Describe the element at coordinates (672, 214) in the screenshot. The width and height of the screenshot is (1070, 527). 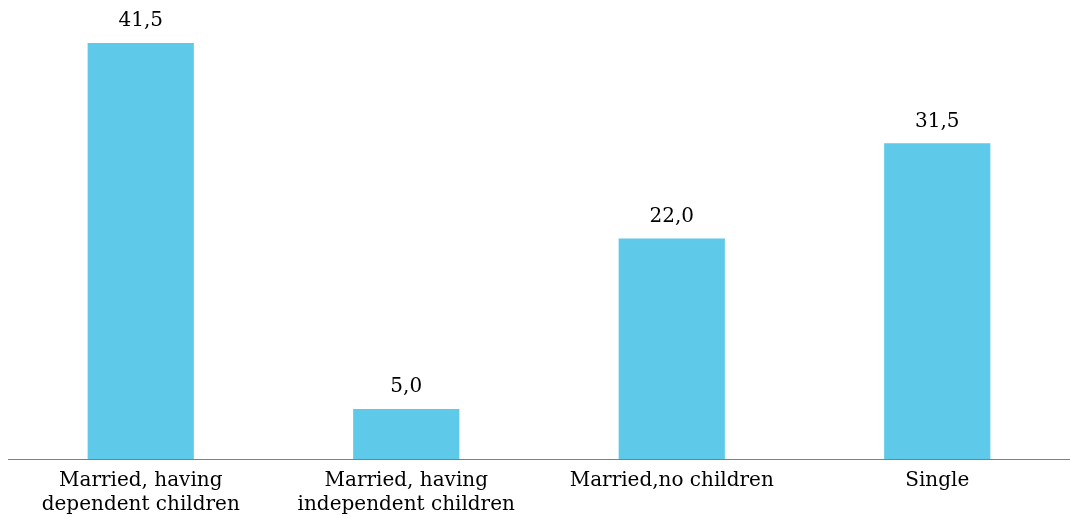
I see `data-label: 22,0` at that location.